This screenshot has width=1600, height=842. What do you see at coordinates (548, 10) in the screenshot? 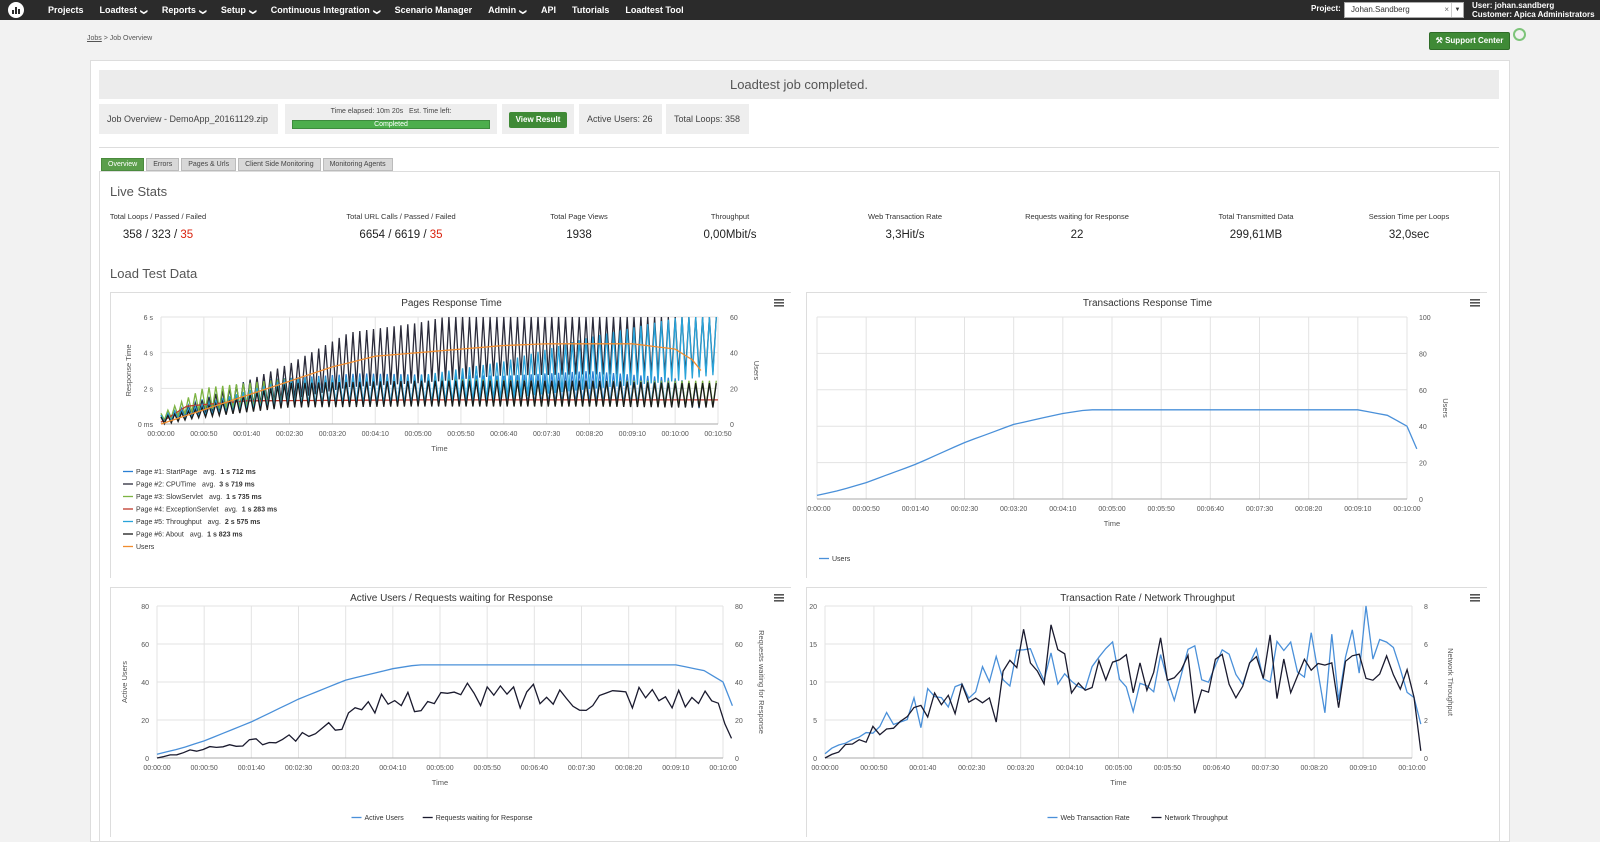
I see `nav-item-api: API` at bounding box center [548, 10].